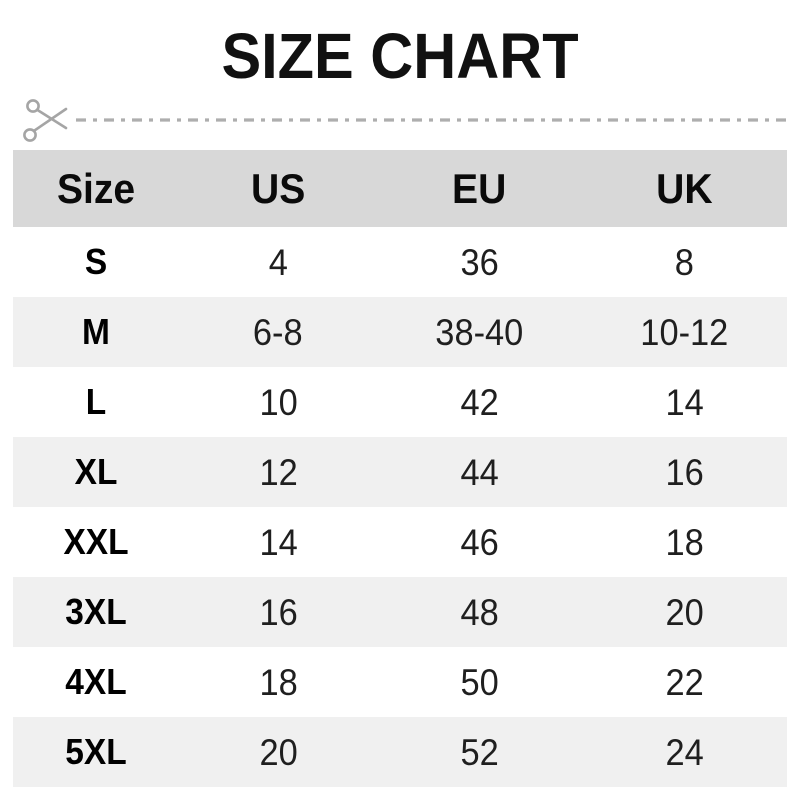 The height and width of the screenshot is (800, 800). Describe the element at coordinates (278, 262) in the screenshot. I see `us-cell: 4` at that location.